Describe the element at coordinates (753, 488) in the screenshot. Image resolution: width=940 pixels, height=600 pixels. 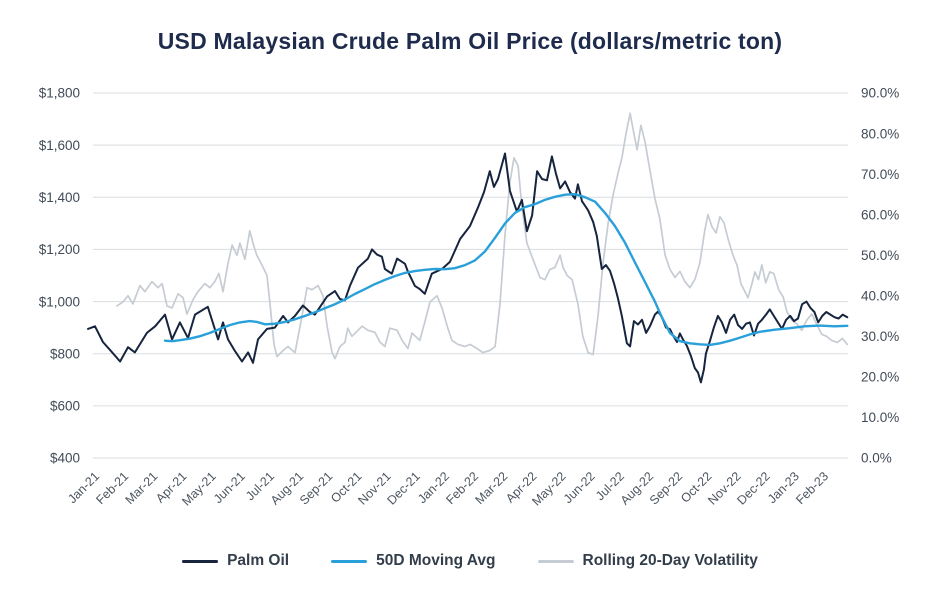
I see `x-tick-label: Dec-22` at that location.